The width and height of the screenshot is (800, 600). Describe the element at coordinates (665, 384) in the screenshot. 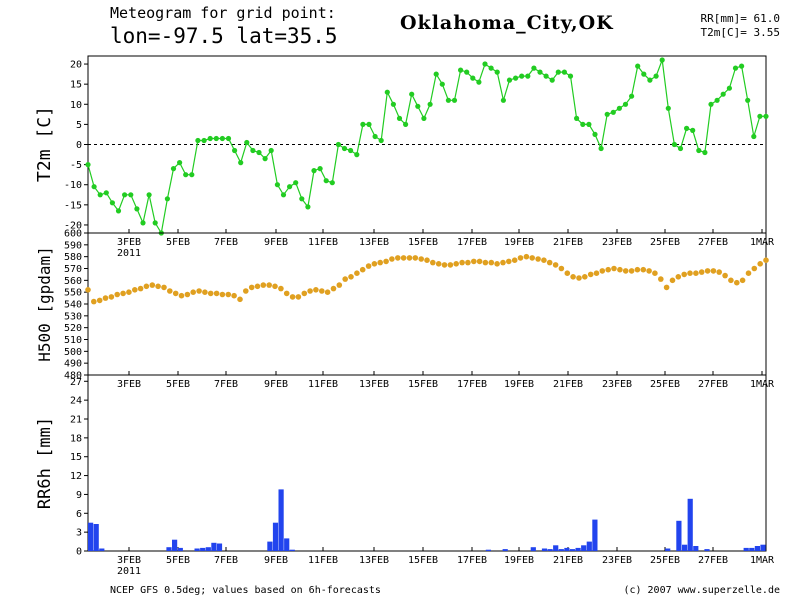

I see `x-tick-label: 25FEB` at that location.